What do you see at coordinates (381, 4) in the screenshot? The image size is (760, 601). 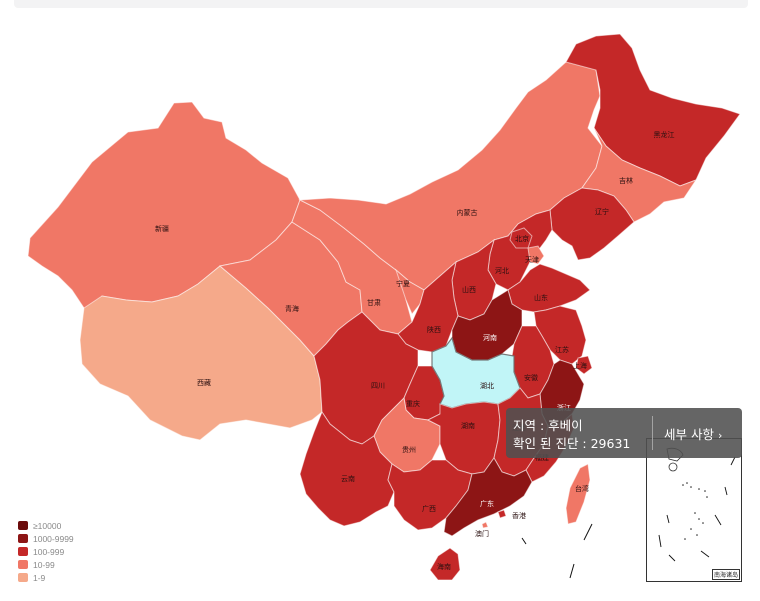 I see `top-toolbar-strip` at bounding box center [381, 4].